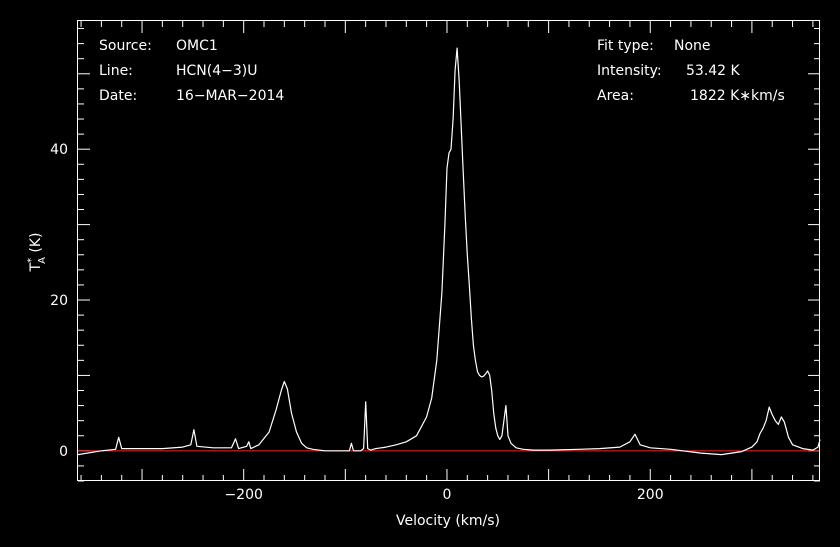 The width and height of the screenshot is (840, 547). I want to click on x-axis-label: Velocity (km/s), so click(448, 521).